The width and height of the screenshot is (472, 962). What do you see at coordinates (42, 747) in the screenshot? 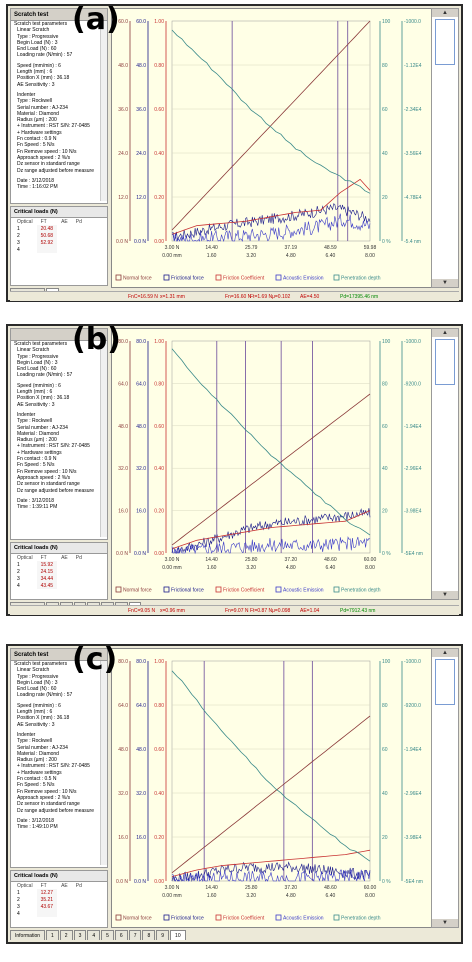
I see `param-line: Serial number : AJ-234` at bounding box center [42, 747].